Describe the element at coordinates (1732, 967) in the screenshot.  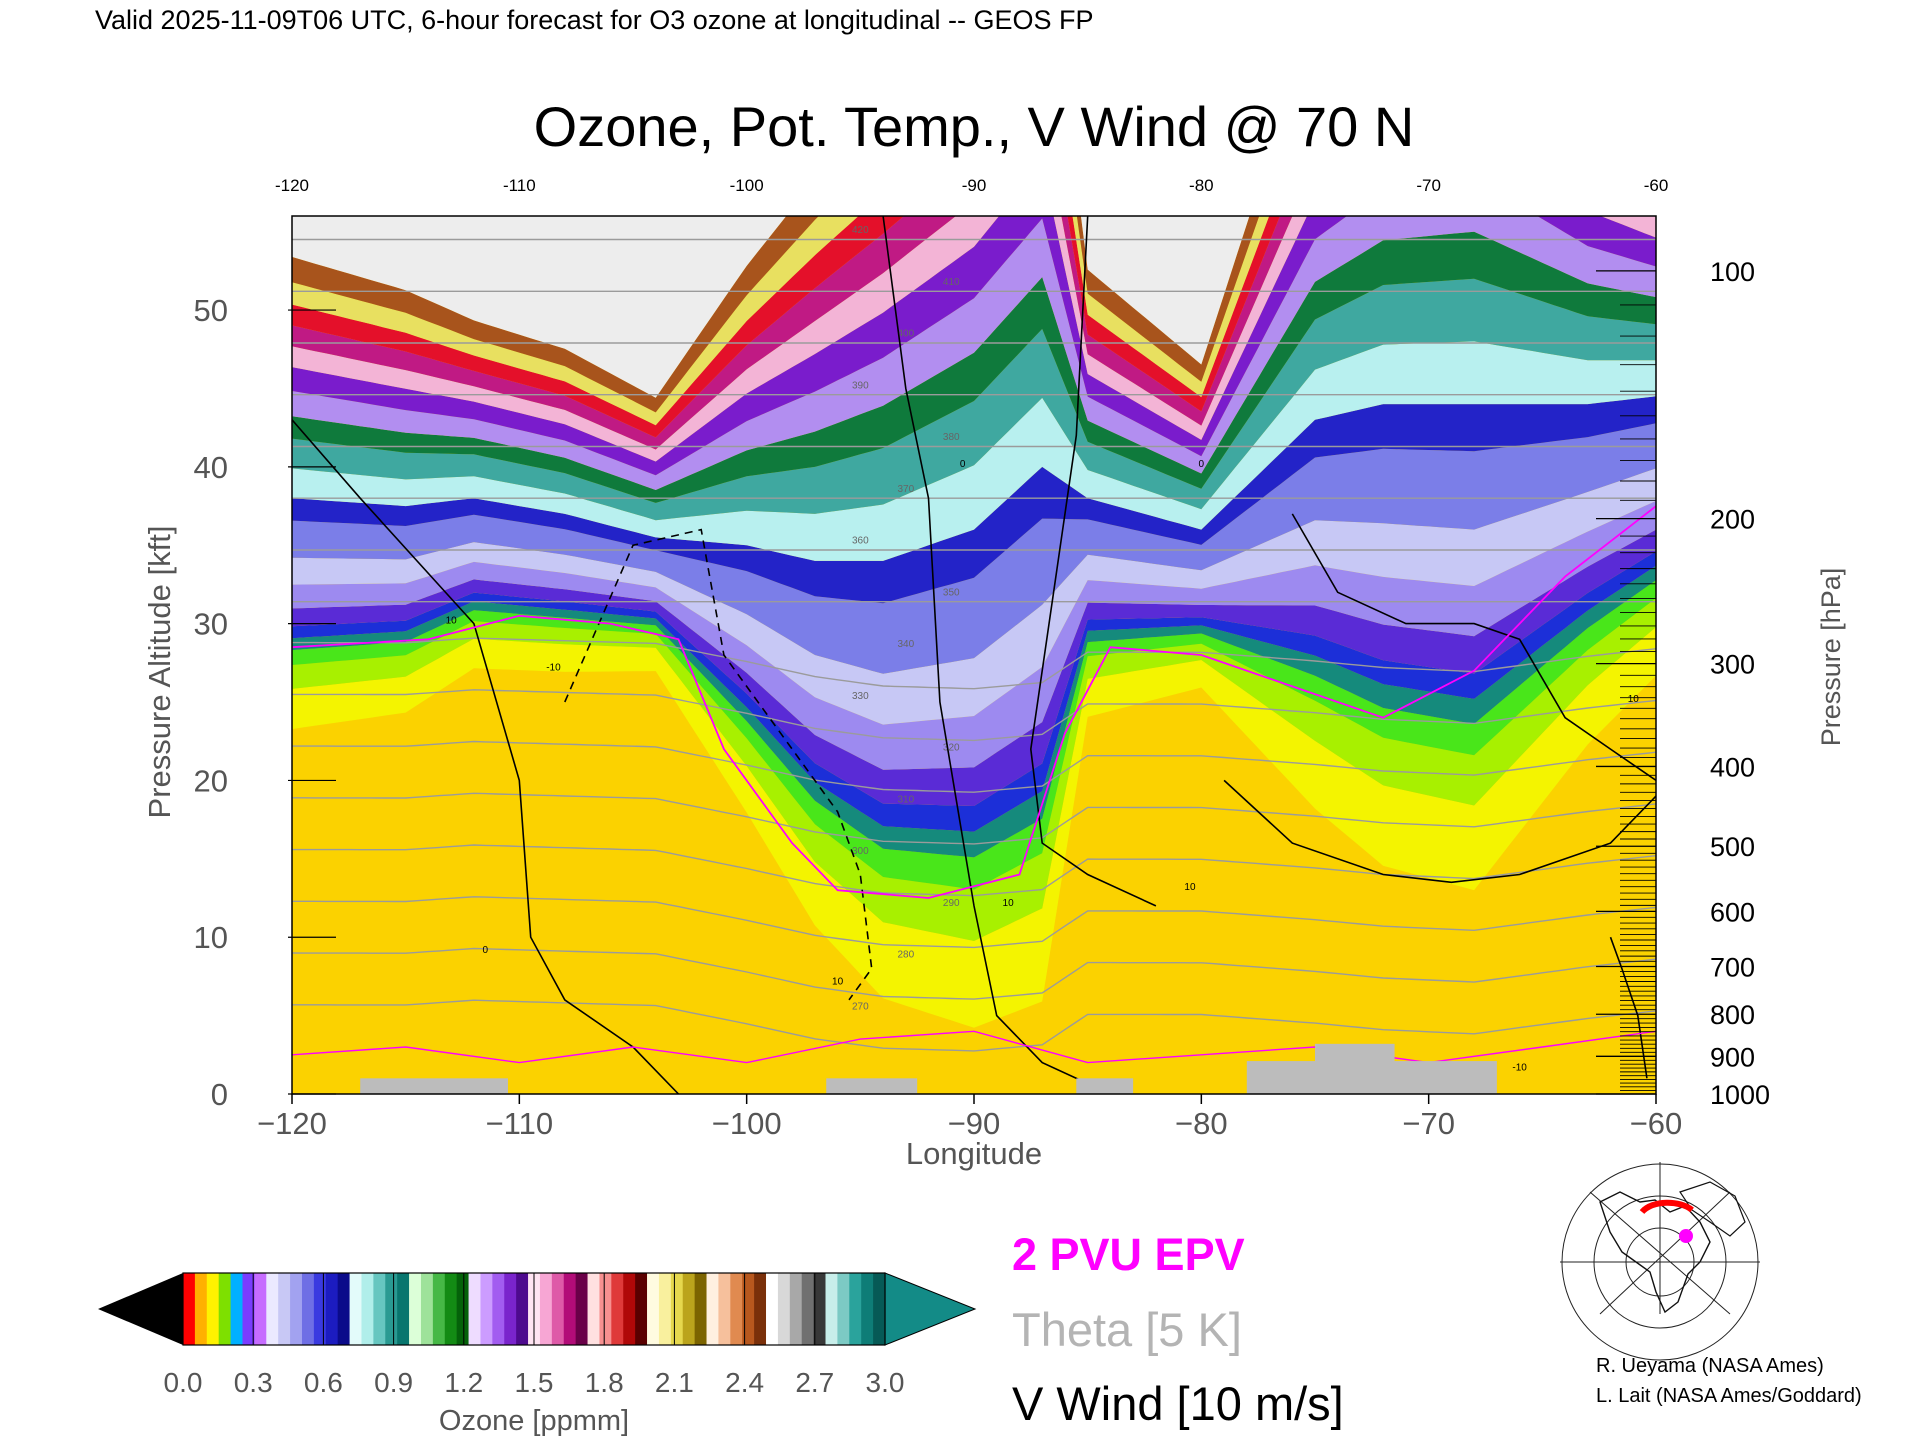
I see `right-tick-label: 700` at that location.